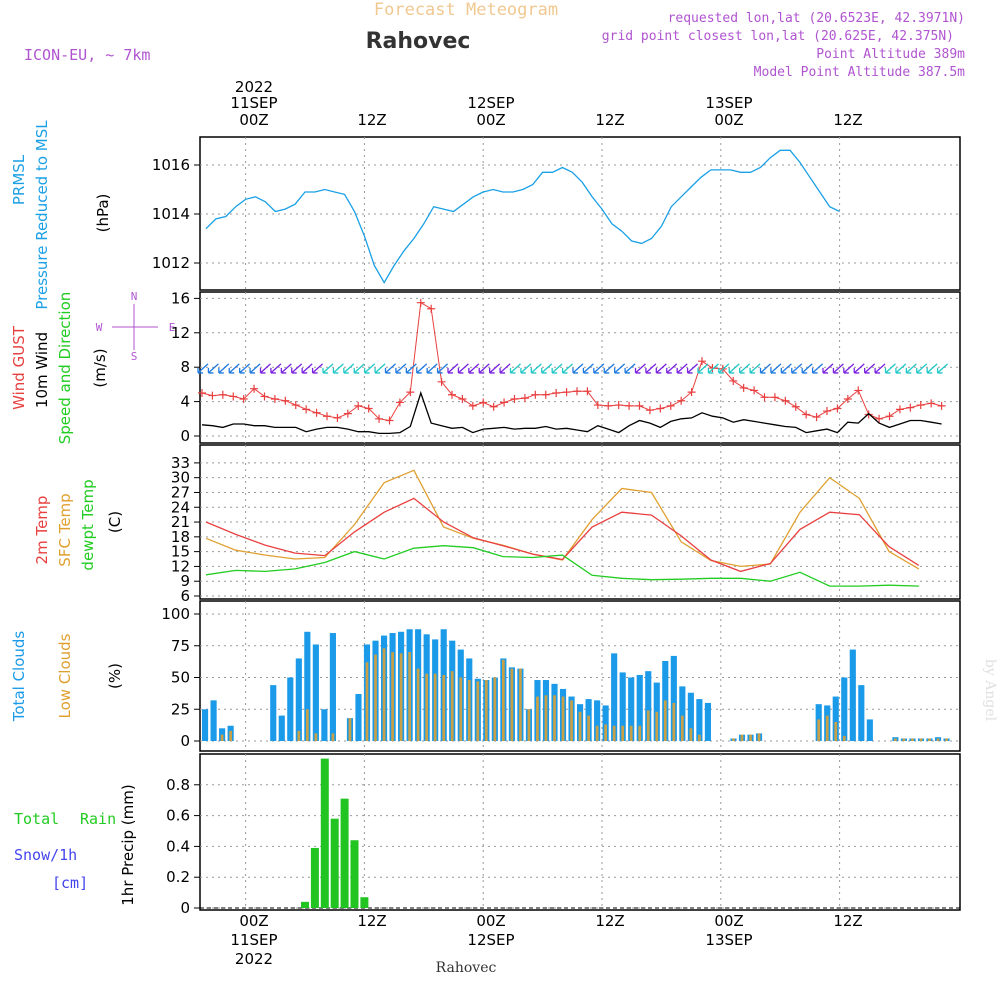  I want to click on top-hour-label: 00Z, so click(728, 120).